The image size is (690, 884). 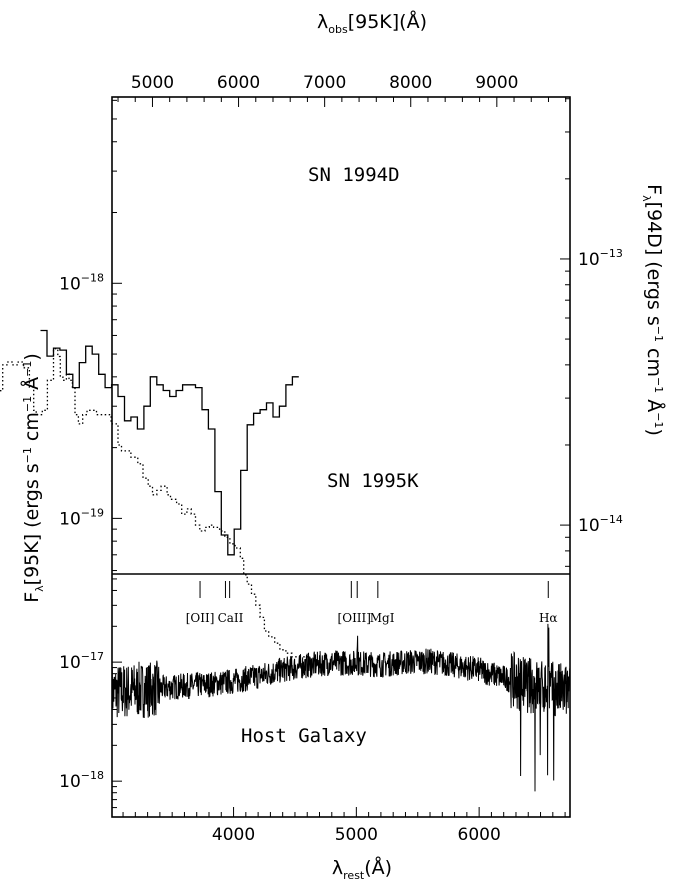 I want to click on left-axis-title-sub: λ, so click(x=39, y=588).